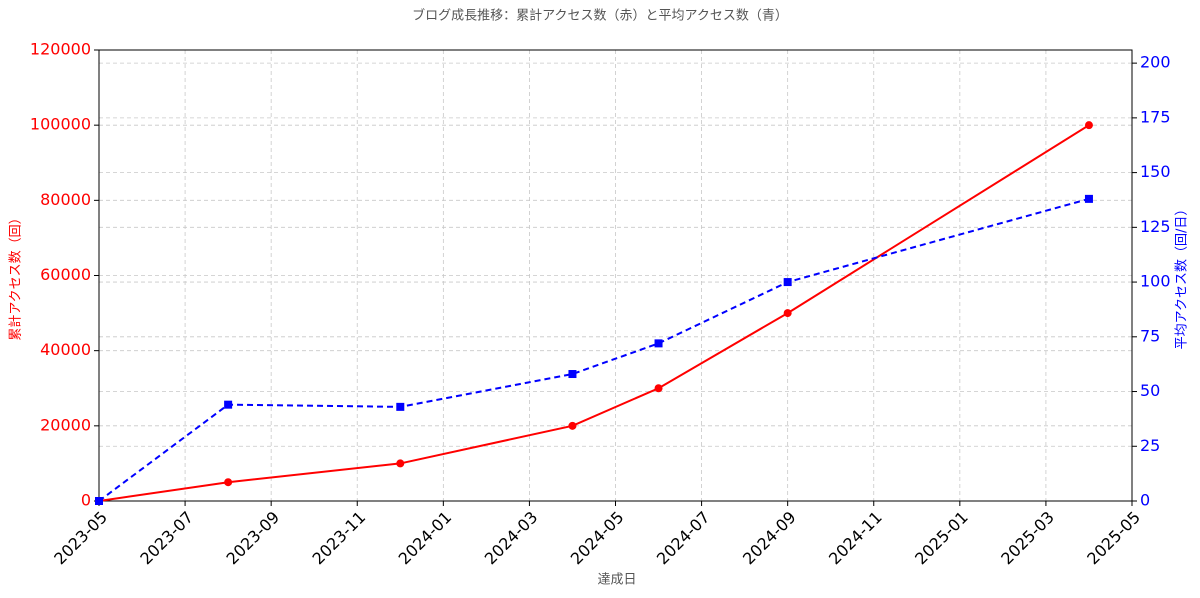 The width and height of the screenshot is (1200, 598). Describe the element at coordinates (166, 538) in the screenshot. I see `x-tick-label: 2023-07` at that location.